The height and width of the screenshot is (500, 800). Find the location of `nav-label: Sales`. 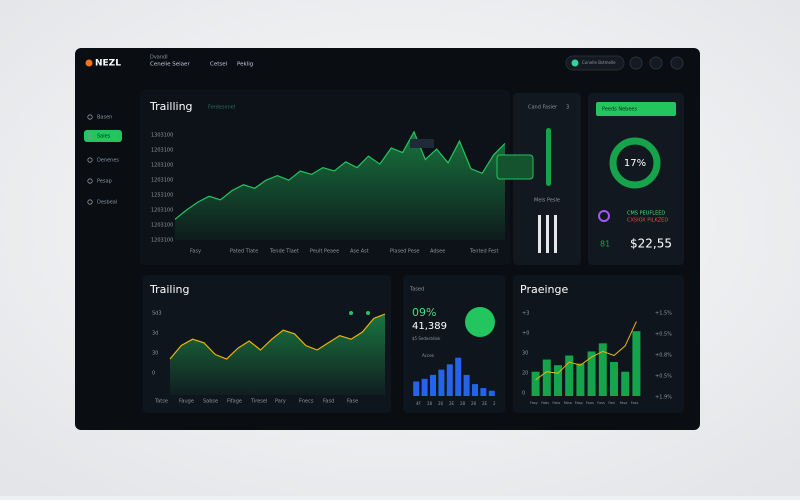

nav-label: Sales is located at coordinates (104, 137).